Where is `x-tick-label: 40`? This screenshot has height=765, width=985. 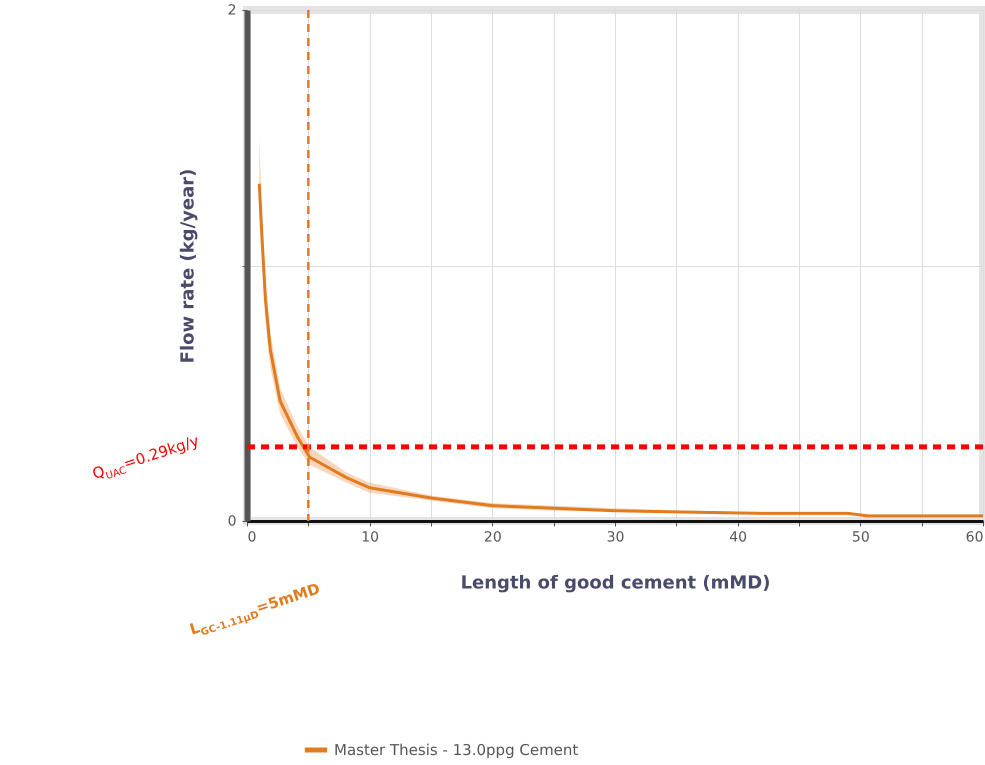
x-tick-label: 40 is located at coordinates (738, 538).